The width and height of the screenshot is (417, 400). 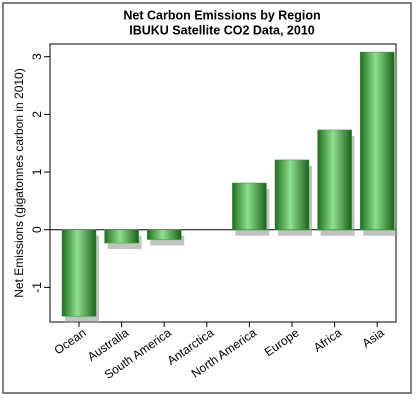 What do you see at coordinates (222, 30) in the screenshot?
I see `chart-subtitle: IBUKU Satellite CO2 Data, 2010` at bounding box center [222, 30].